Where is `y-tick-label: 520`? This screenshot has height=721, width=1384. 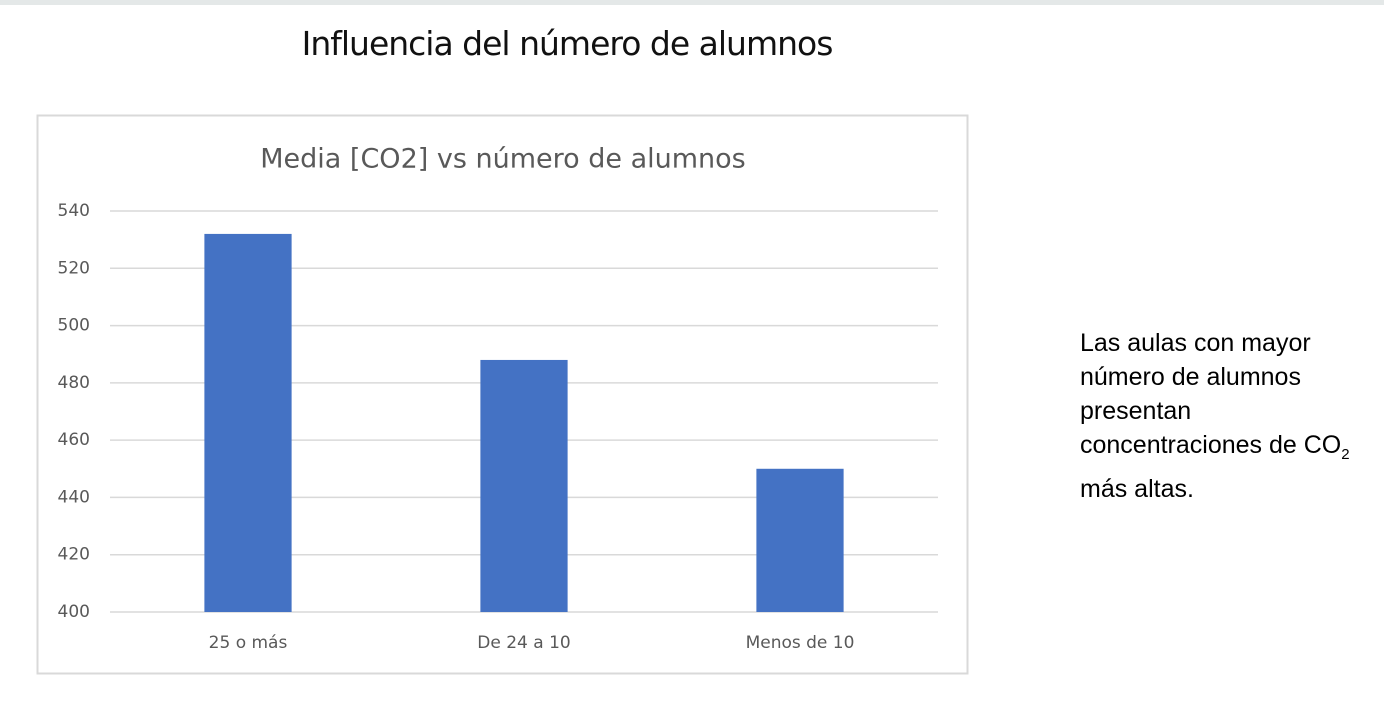 y-tick-label: 520 is located at coordinates (74, 268).